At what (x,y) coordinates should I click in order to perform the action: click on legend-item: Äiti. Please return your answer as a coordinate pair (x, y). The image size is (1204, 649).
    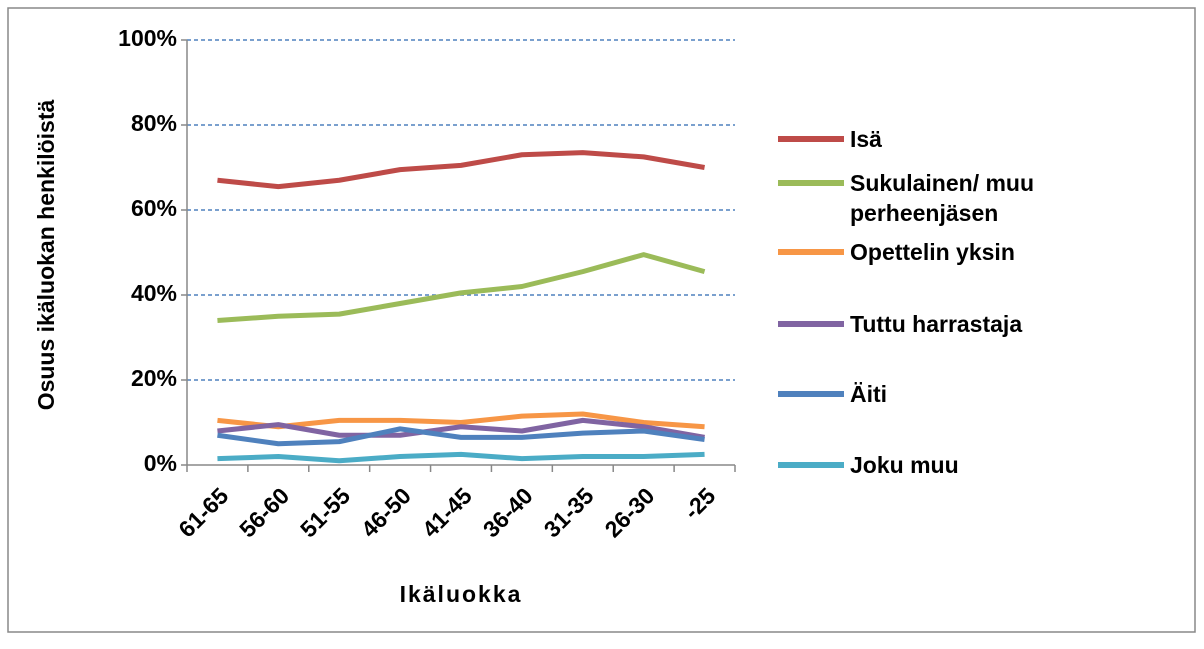
    Looking at the image, I should click on (988, 394).